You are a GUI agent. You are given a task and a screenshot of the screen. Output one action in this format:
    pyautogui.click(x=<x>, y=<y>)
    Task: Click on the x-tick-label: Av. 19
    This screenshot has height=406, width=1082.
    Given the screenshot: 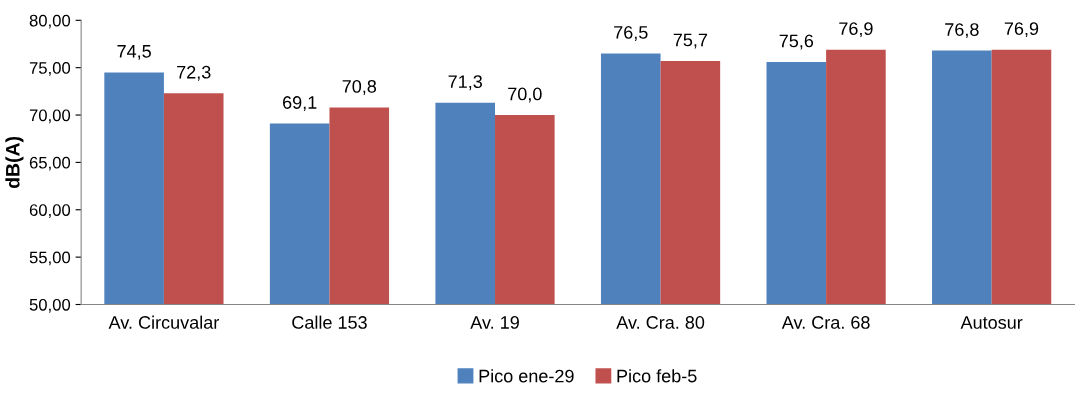 What is the action you would take?
    pyautogui.click(x=494, y=322)
    